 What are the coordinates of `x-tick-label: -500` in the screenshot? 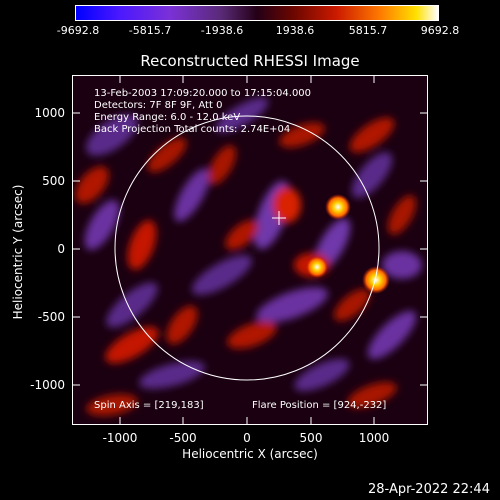 It's located at (183, 438).